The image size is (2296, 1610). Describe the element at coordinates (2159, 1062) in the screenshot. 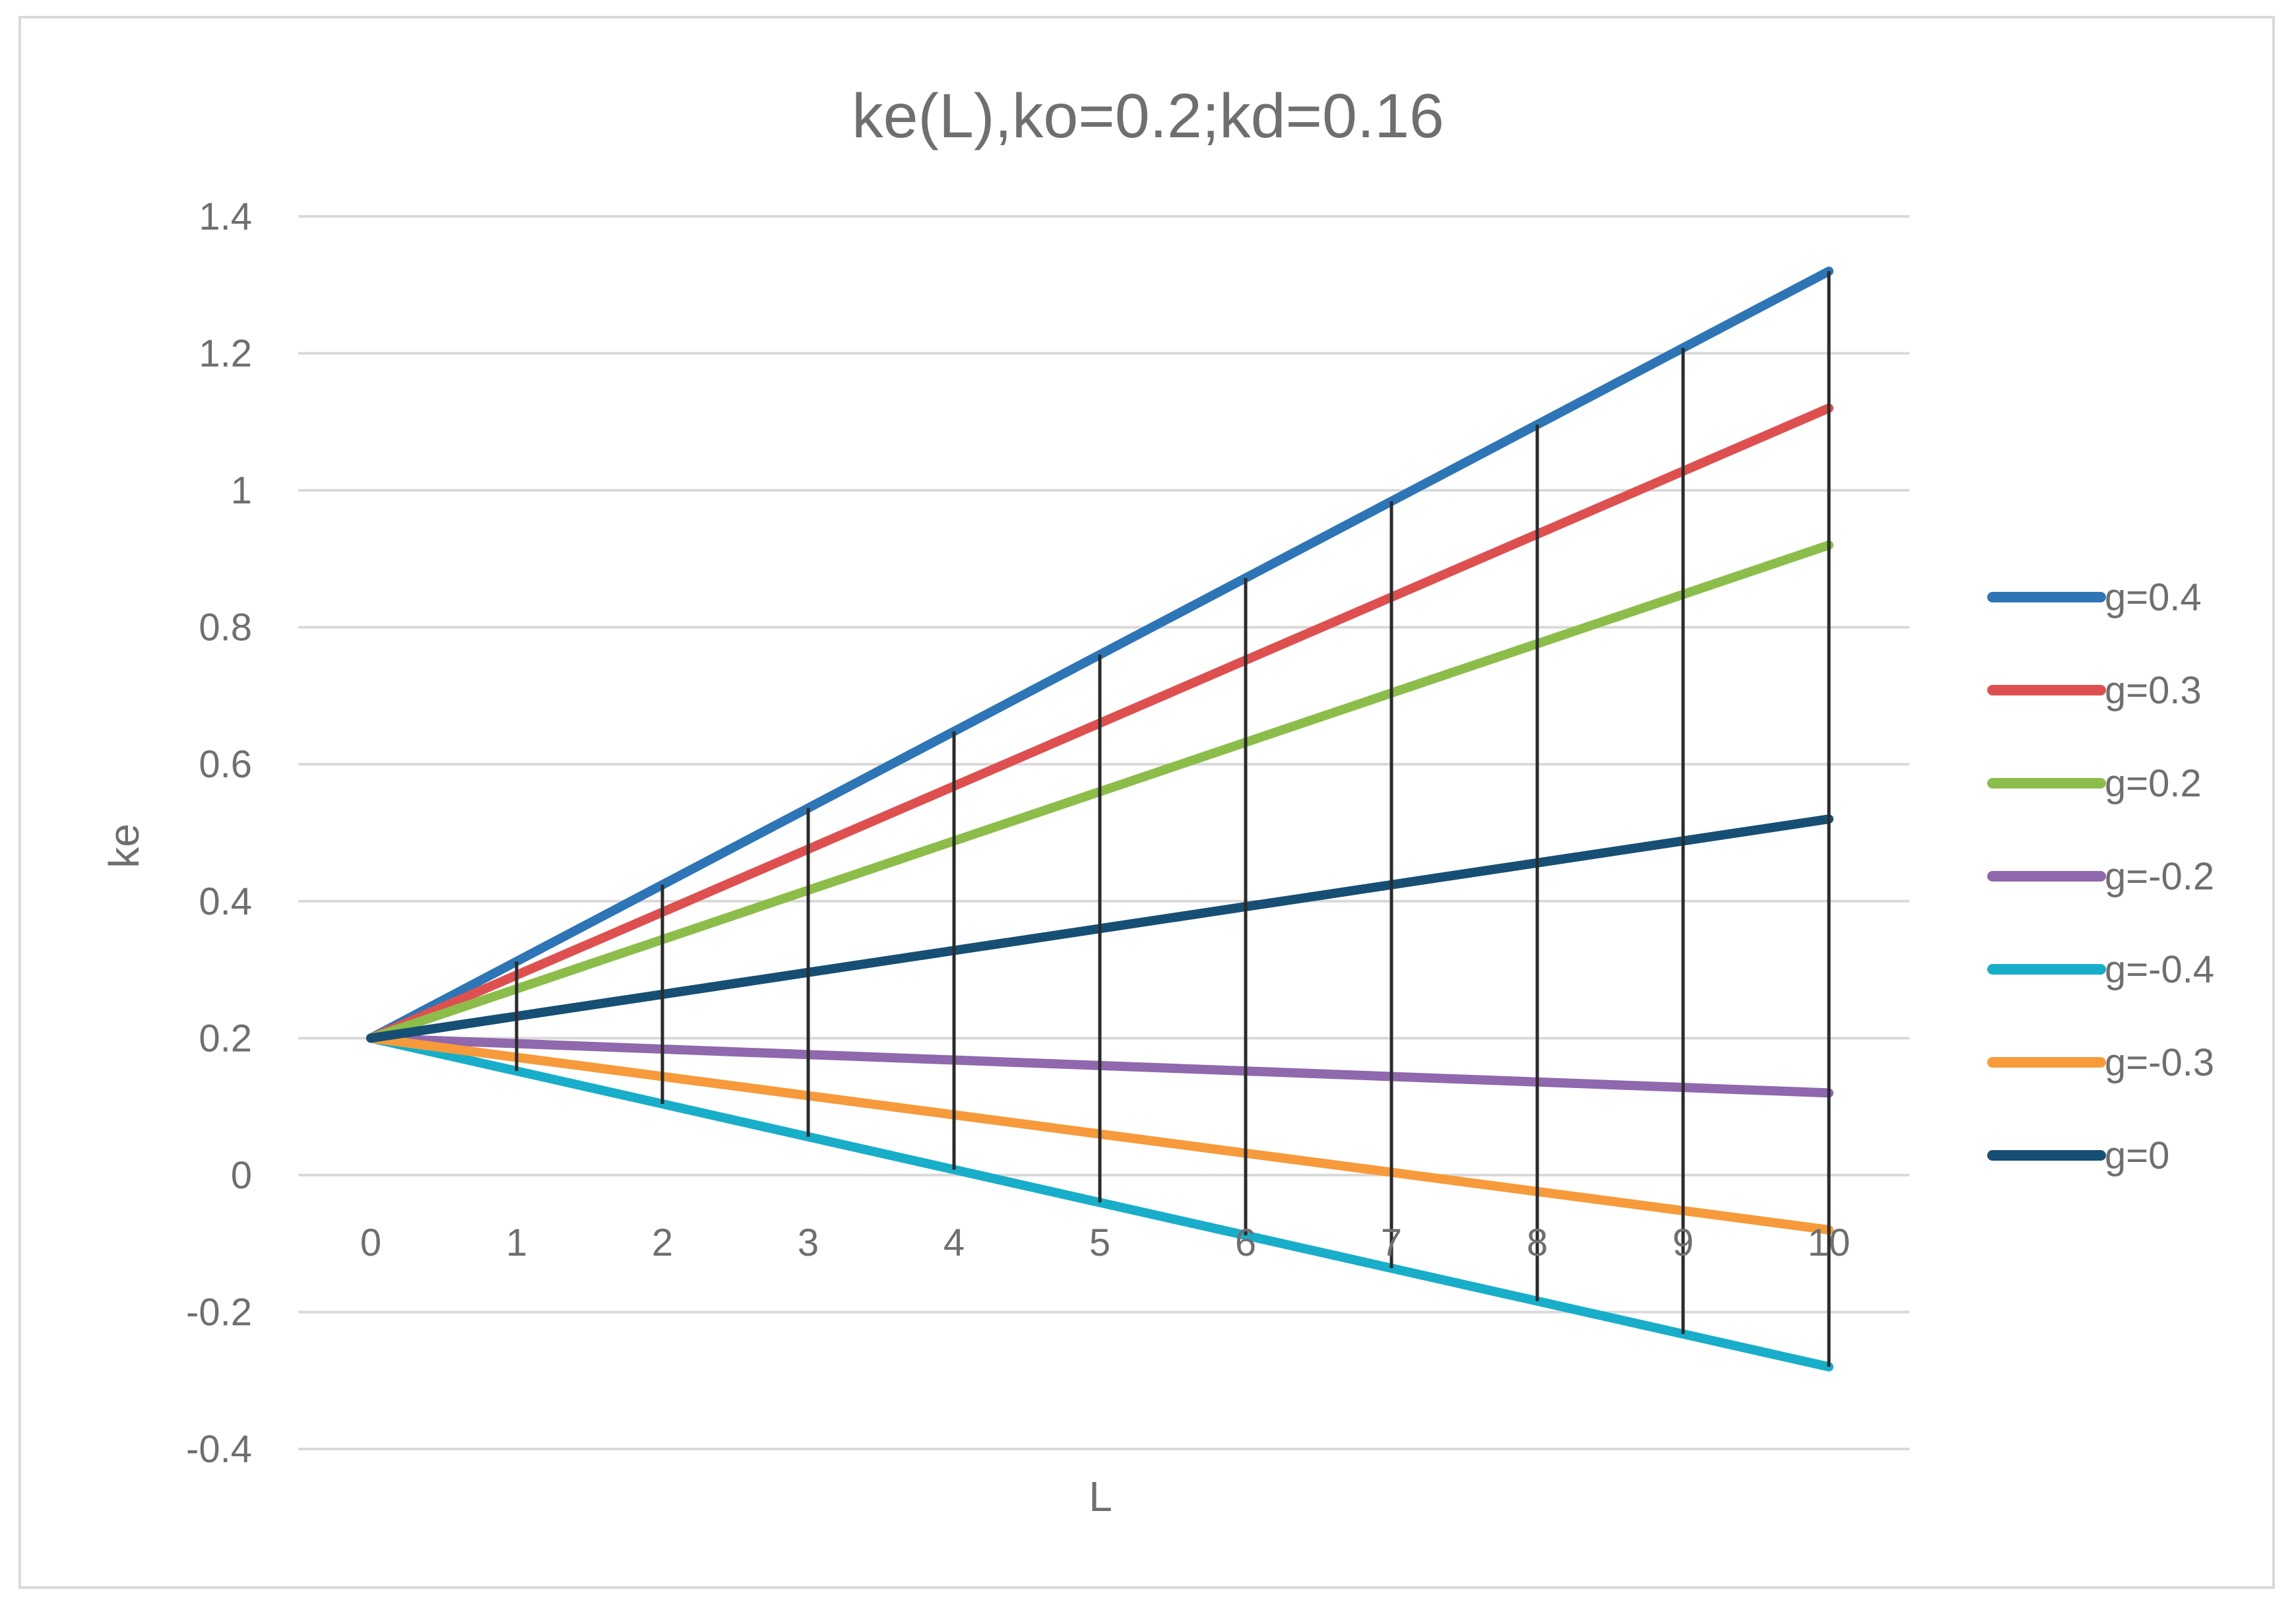

I see `legend-label: g=-0.3` at that location.